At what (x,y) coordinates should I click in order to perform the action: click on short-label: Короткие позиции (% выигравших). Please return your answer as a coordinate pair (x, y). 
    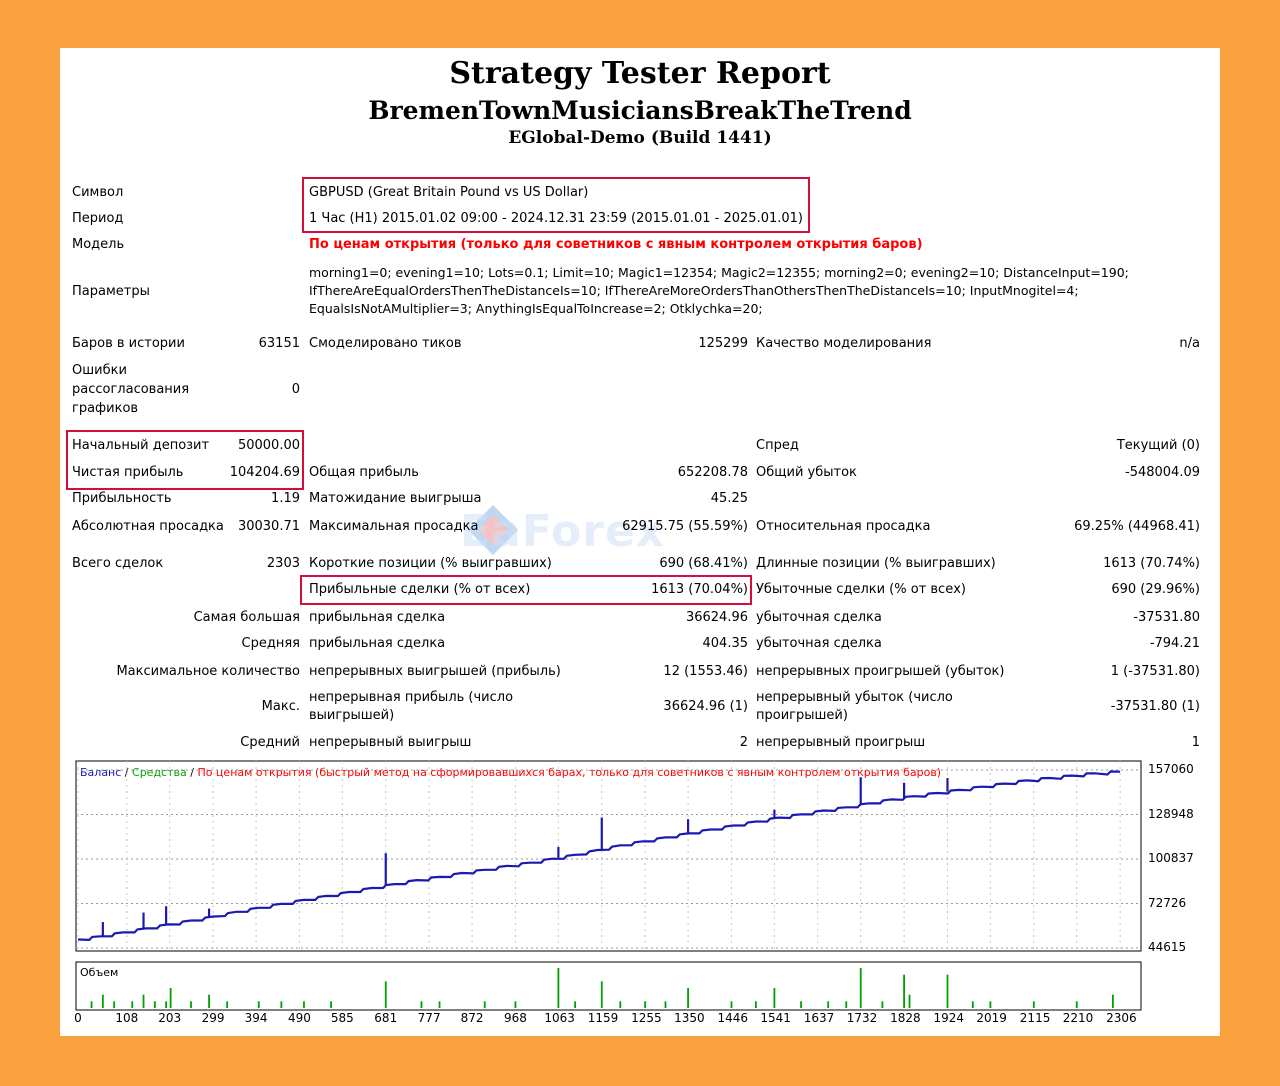
    Looking at the image, I should click on (430, 563).